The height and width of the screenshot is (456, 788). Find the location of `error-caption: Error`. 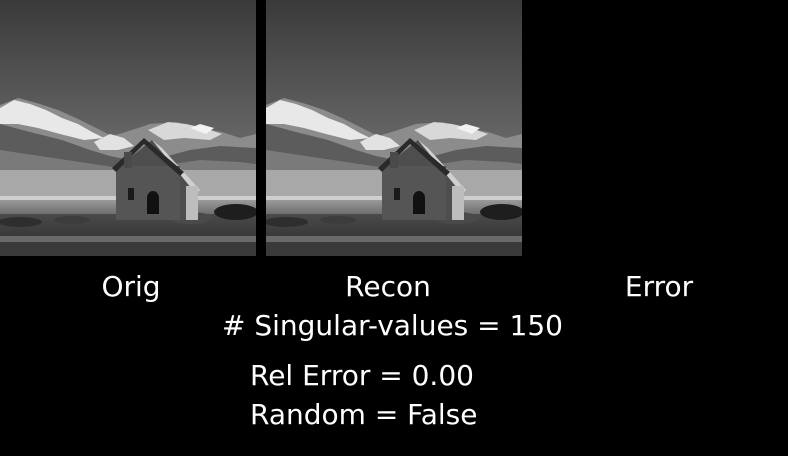

error-caption: Error is located at coordinates (659, 286).